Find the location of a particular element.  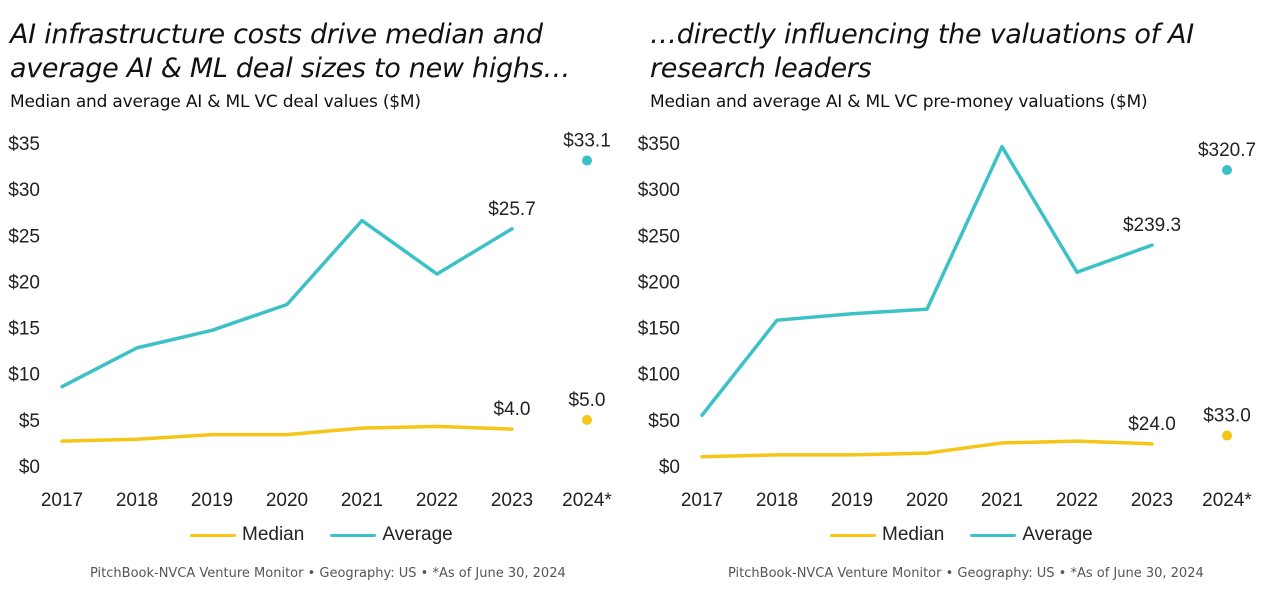

y-tick-label: $5 is located at coordinates (29, 421).